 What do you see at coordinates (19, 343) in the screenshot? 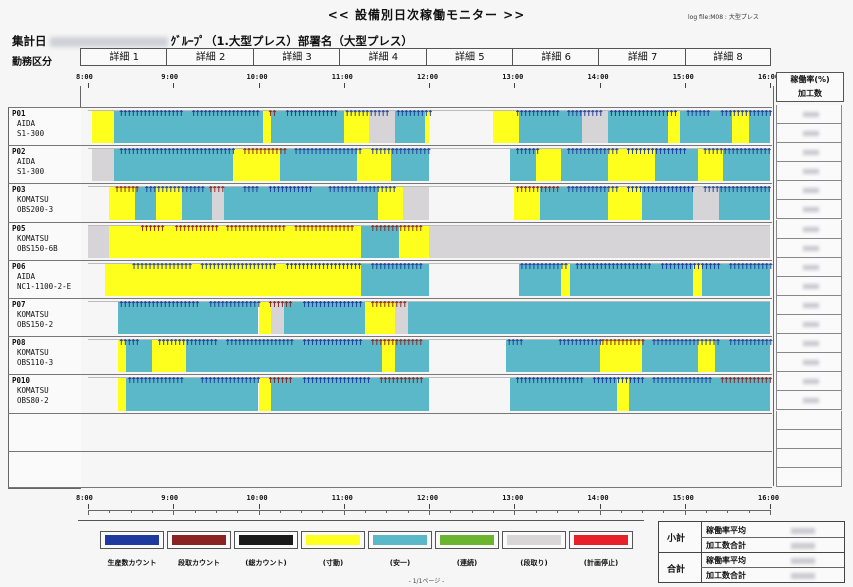
I see `machine-id: P08` at bounding box center [19, 343].